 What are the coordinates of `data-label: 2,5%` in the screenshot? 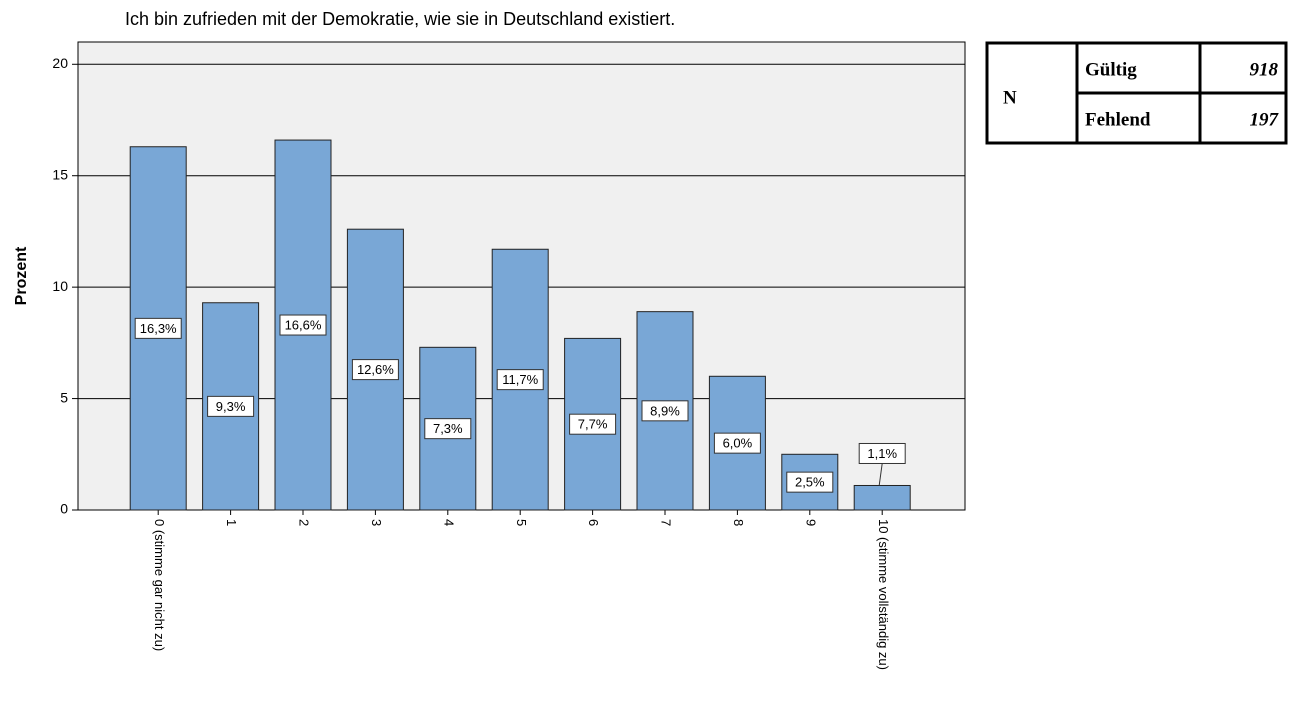 It's located at (810, 482).